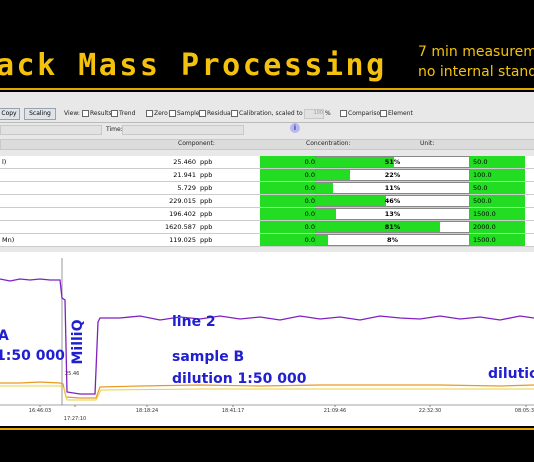 This screenshot has width=534, height=462. What do you see at coordinates (314, 114) in the screenshot?
I see `scale-input: 100` at bounding box center [314, 114].